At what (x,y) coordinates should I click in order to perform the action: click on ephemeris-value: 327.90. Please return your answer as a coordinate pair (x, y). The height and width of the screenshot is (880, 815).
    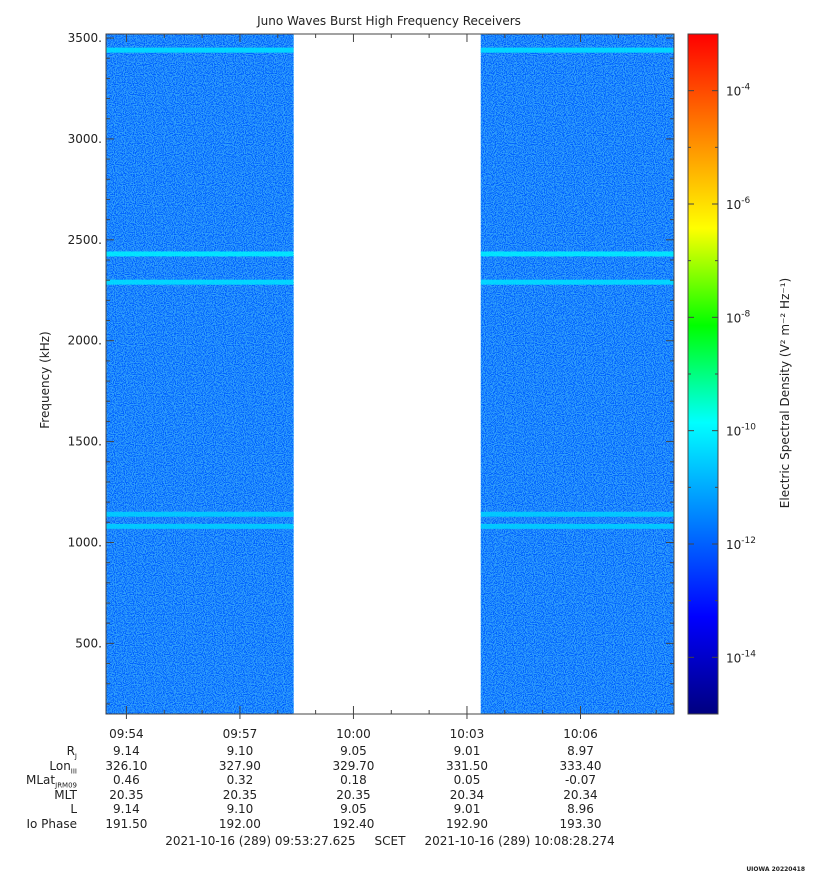
    Looking at the image, I should click on (239, 765).